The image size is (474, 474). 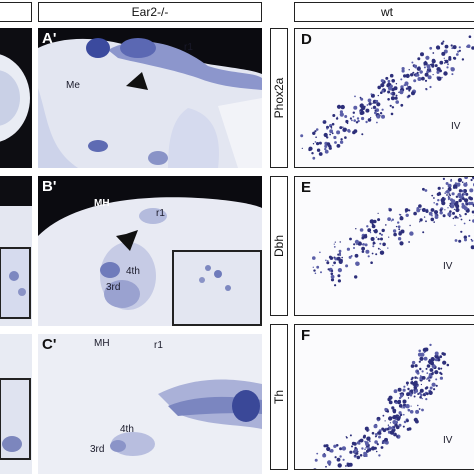 What do you see at coordinates (306, 39) in the screenshot?
I see `panel-letter-d: D` at bounding box center [306, 39].